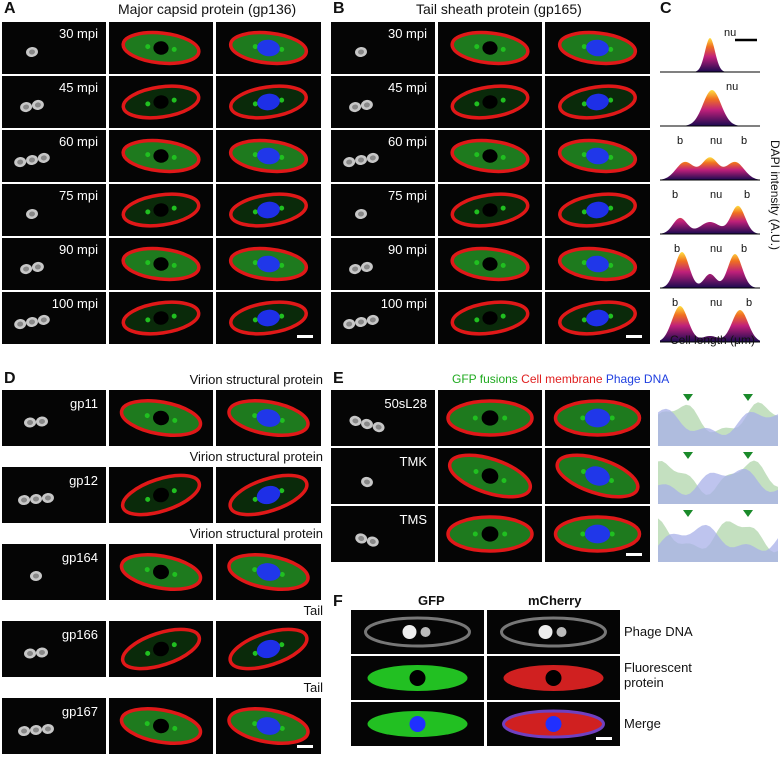 The height and width of the screenshot is (757, 782). I want to click on panel-e-tile-0-merge, so click(597, 418).